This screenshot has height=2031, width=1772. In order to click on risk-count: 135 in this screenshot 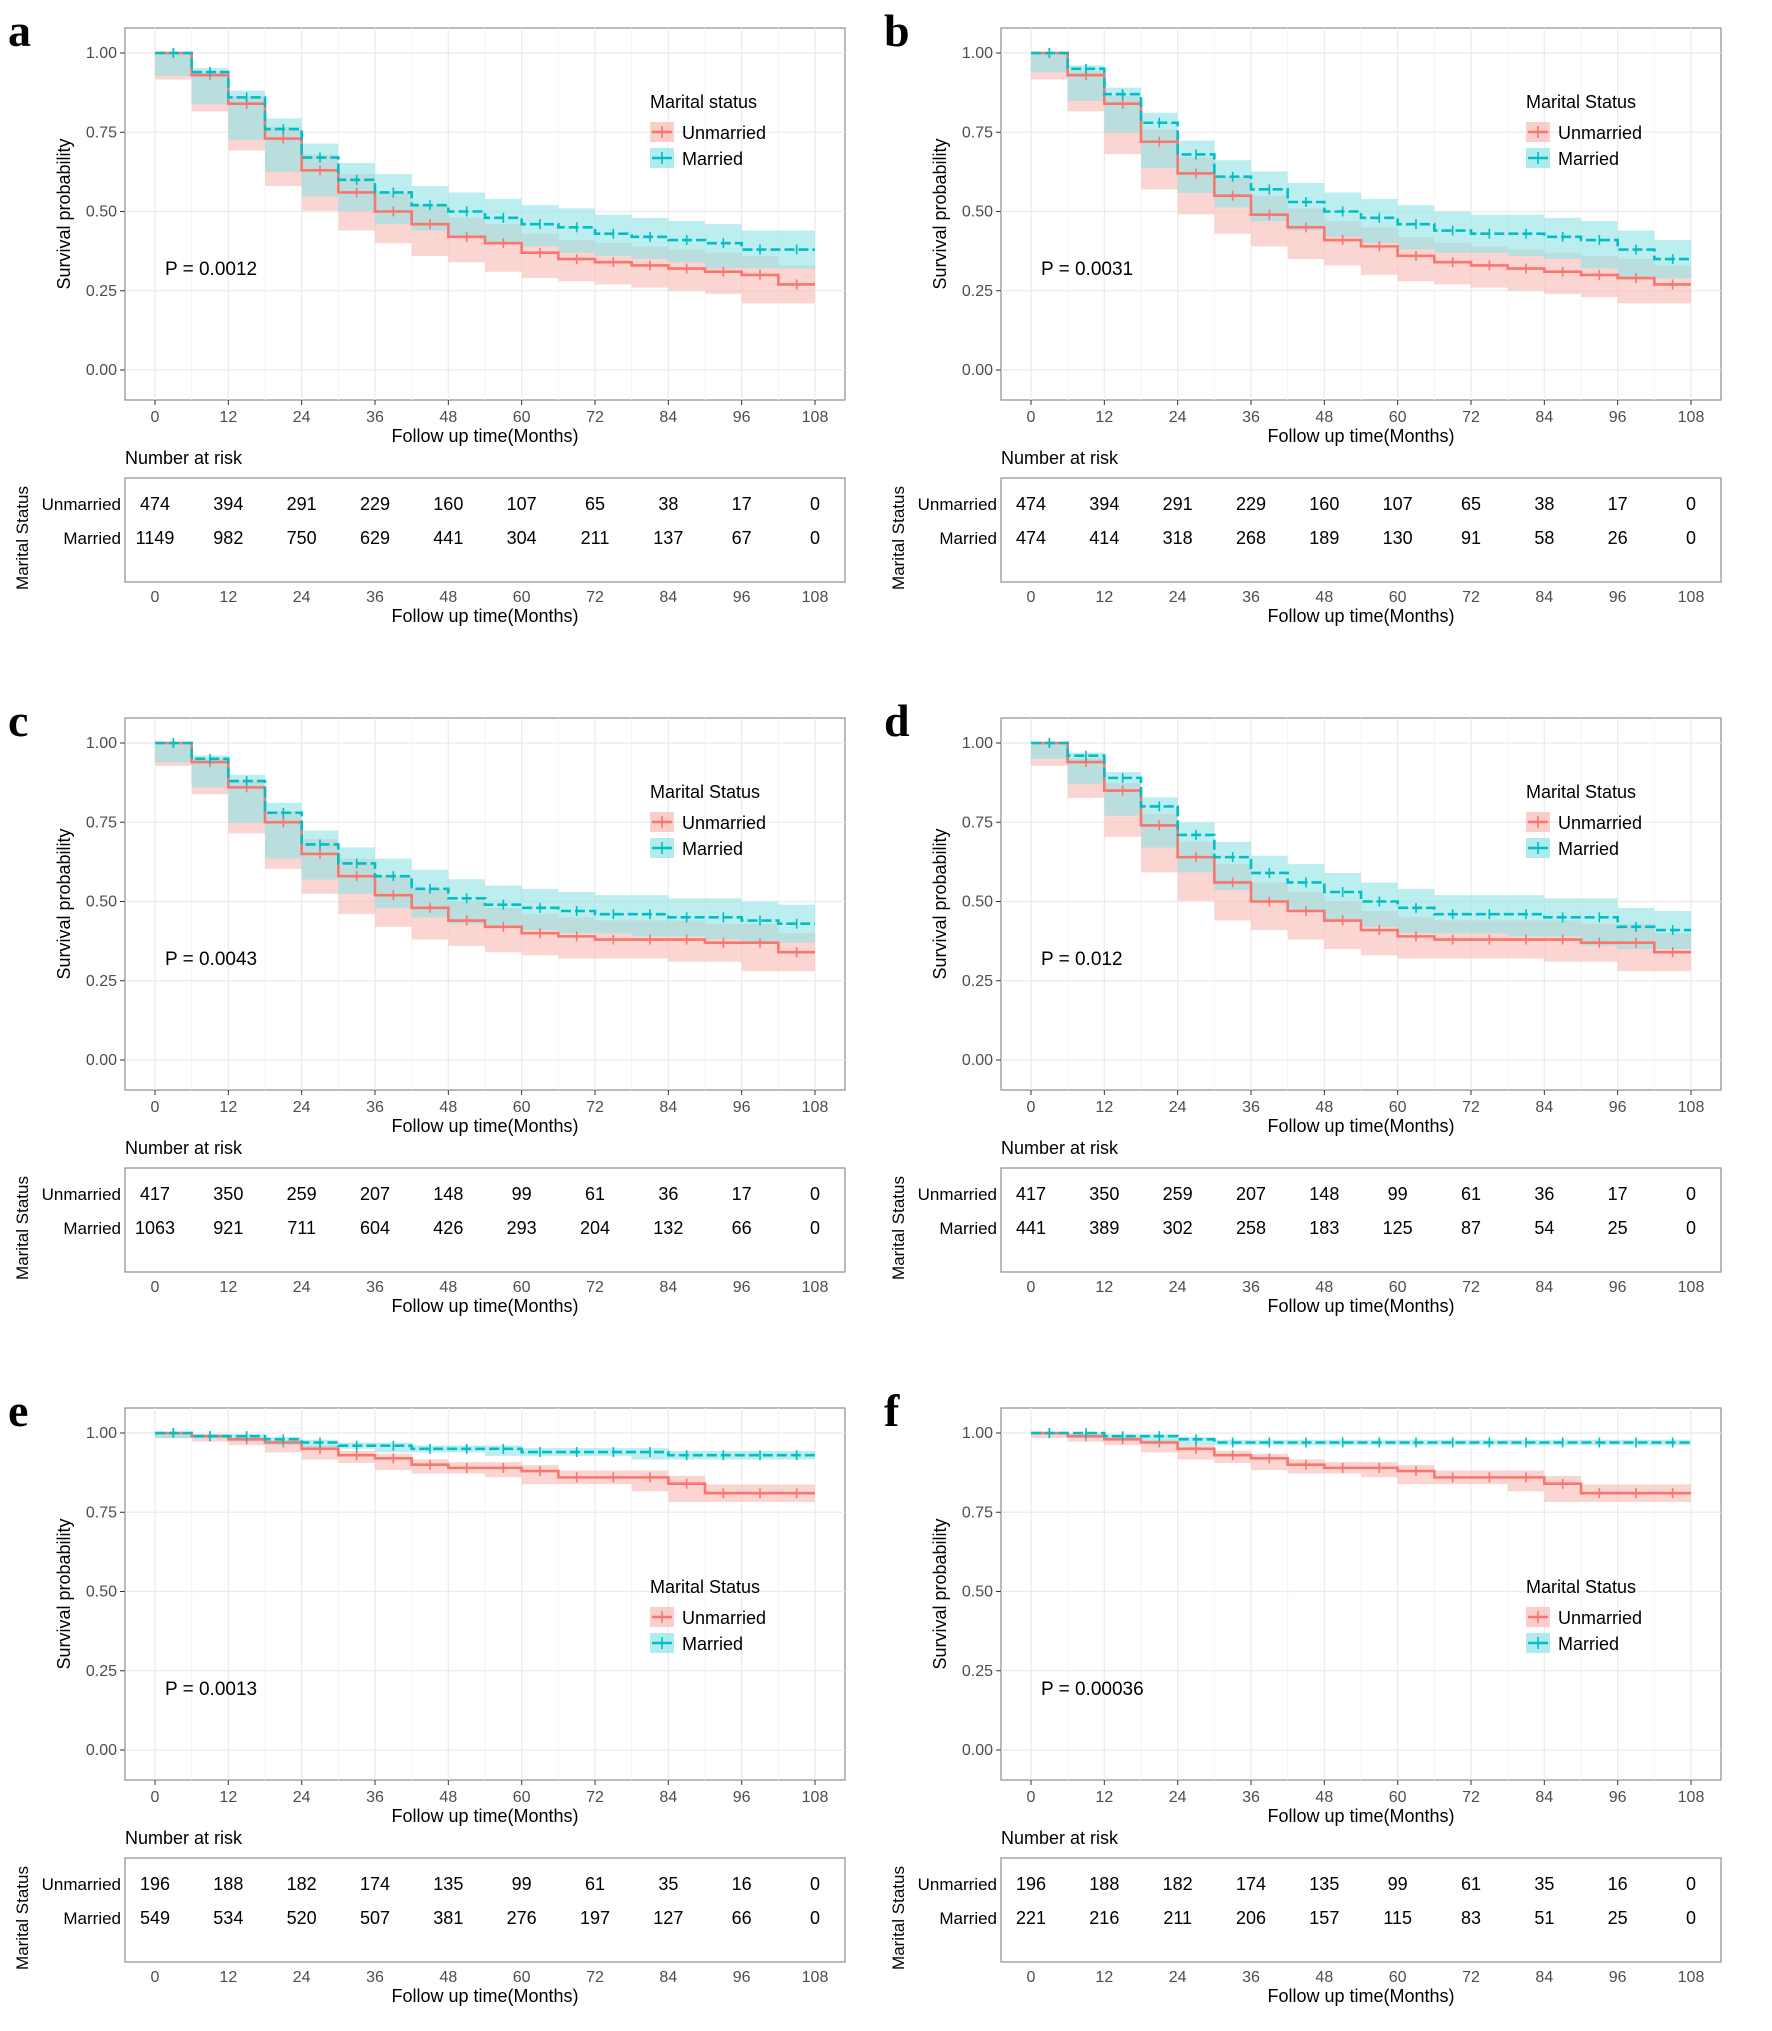, I will do `click(1324, 1884)`.